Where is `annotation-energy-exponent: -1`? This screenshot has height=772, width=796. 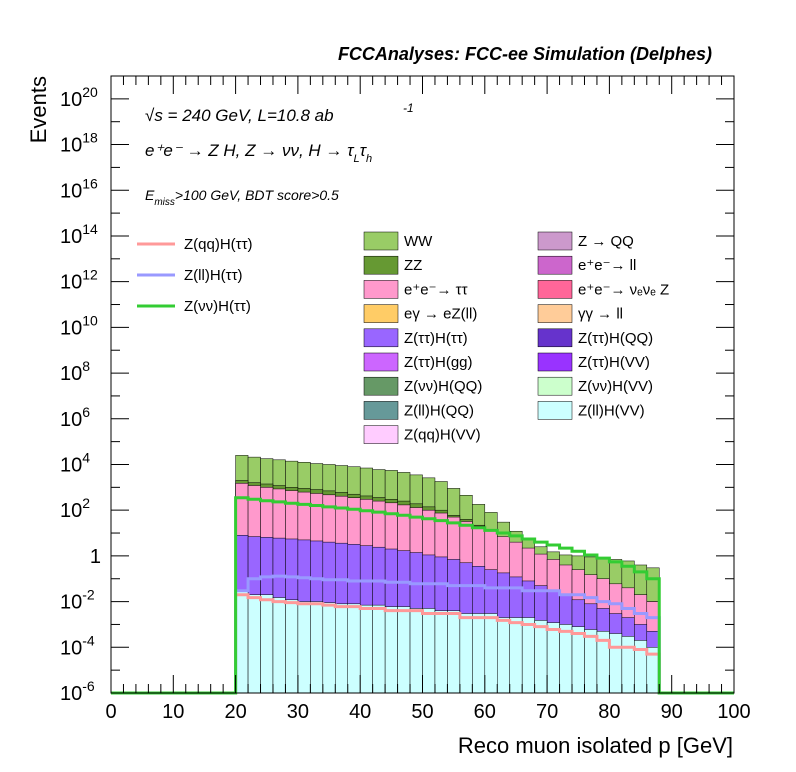
annotation-energy-exponent: -1 is located at coordinates (408, 108).